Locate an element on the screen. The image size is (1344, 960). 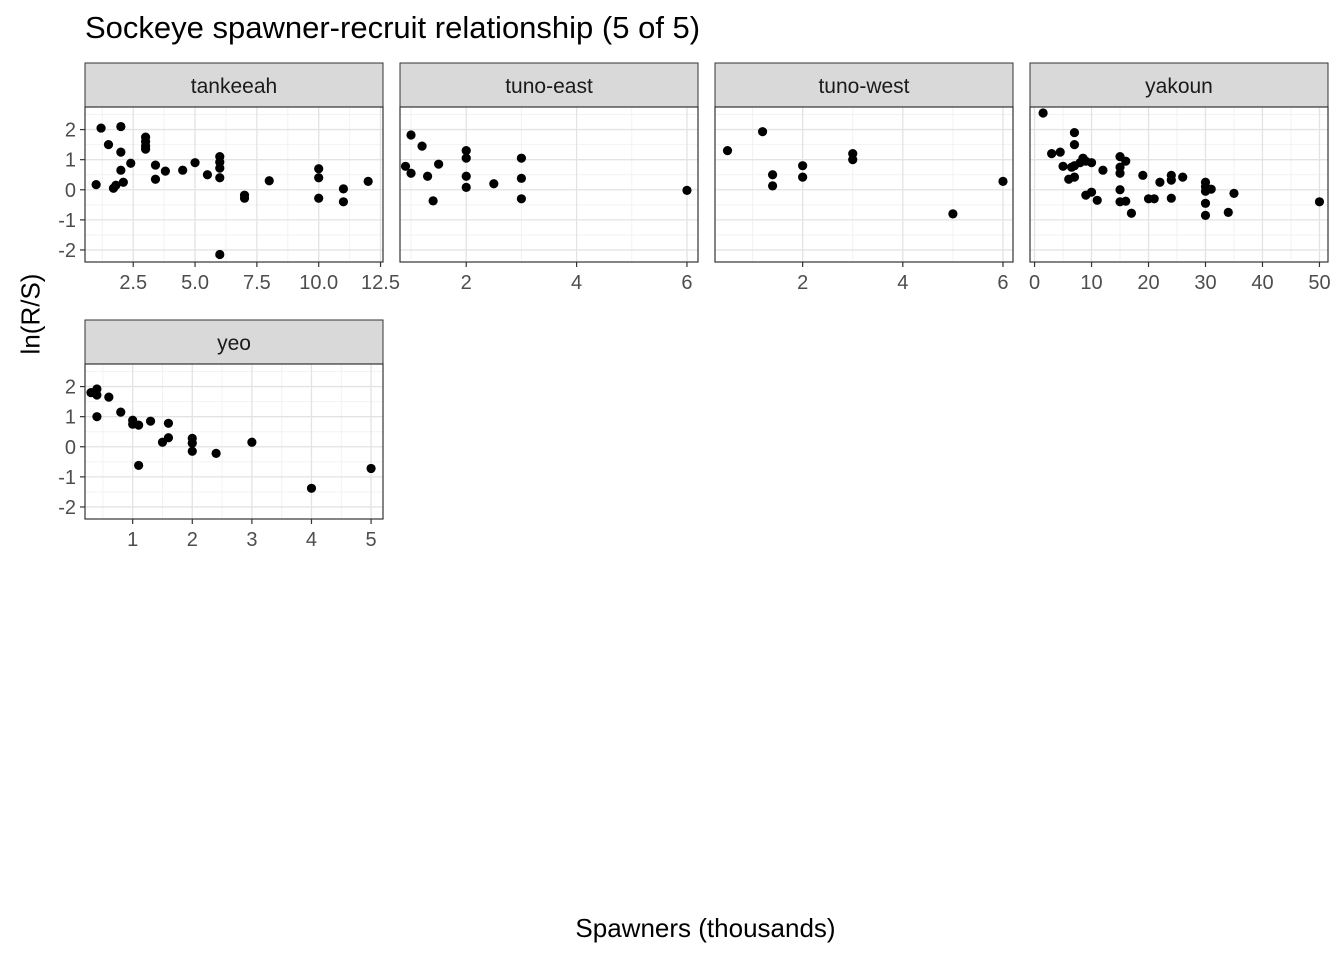
x-tick-label: 6 is located at coordinates (1002, 283).